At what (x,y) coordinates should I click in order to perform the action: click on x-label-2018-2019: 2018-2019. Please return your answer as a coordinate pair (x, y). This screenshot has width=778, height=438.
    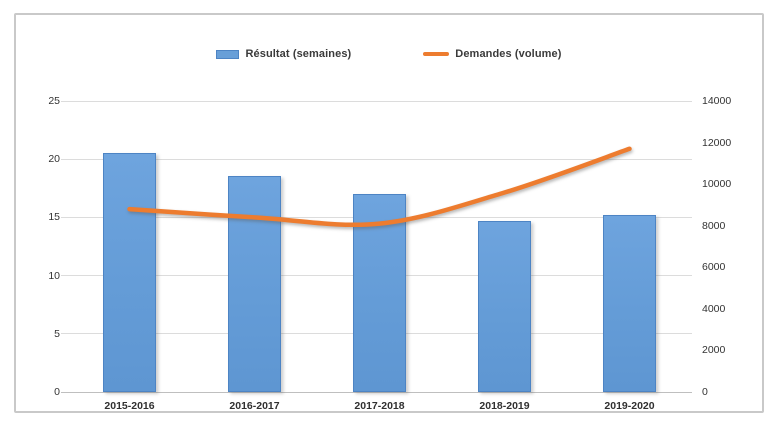
    Looking at the image, I should click on (504, 406).